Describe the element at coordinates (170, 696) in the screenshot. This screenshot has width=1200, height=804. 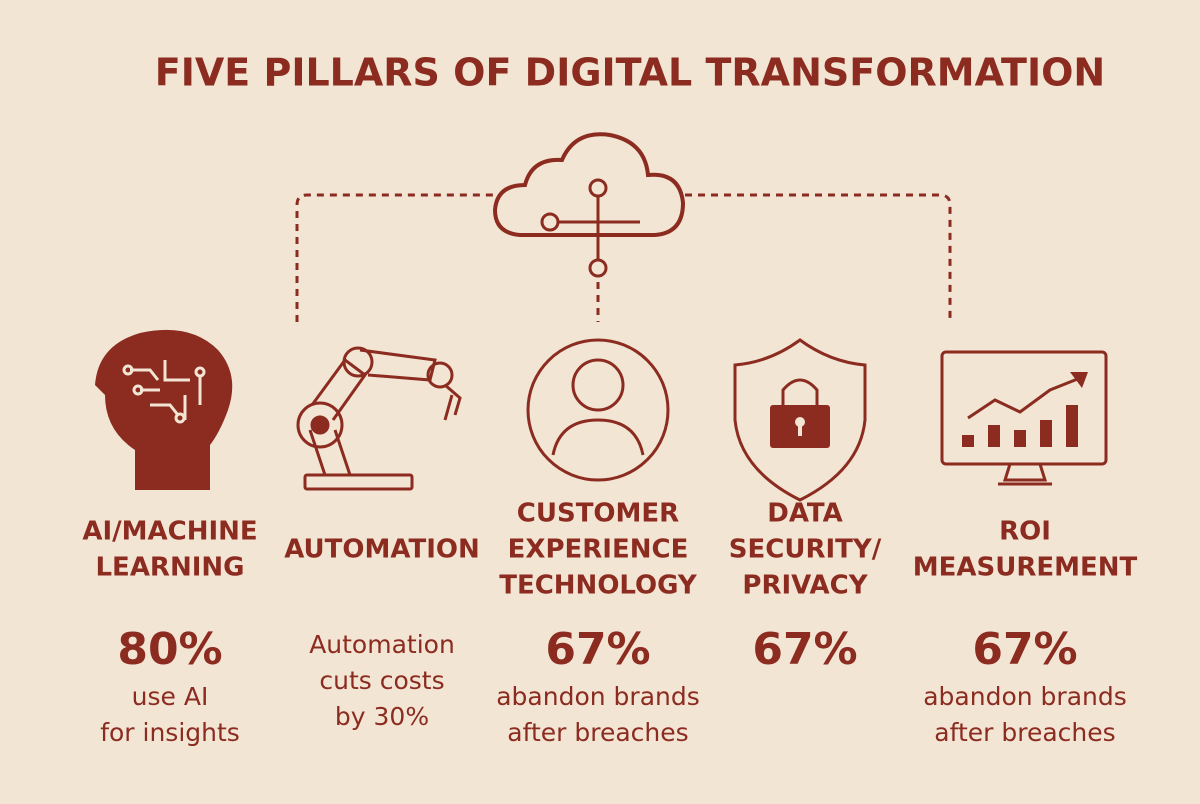
I see `pillar-description: use AI` at that location.